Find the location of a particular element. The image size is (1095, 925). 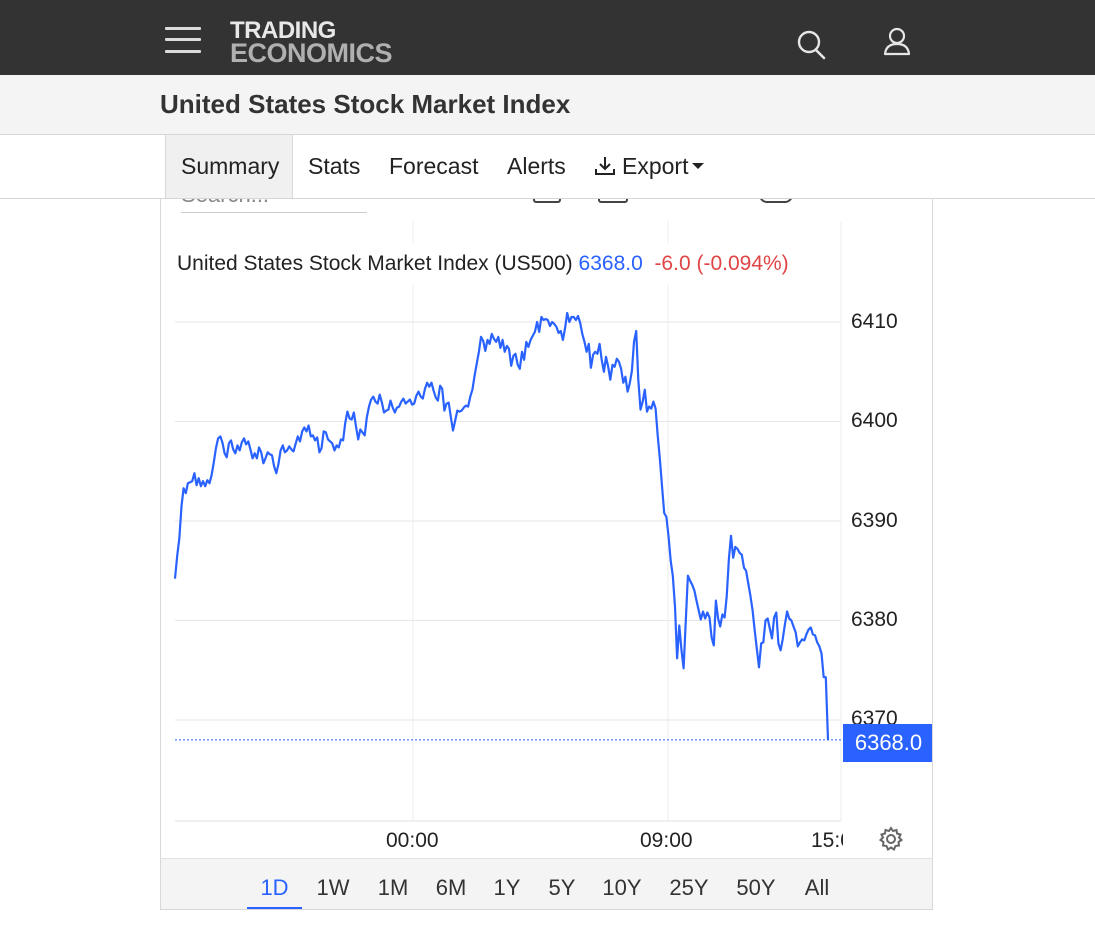

y-tick-label: 6390 is located at coordinates (874, 520).